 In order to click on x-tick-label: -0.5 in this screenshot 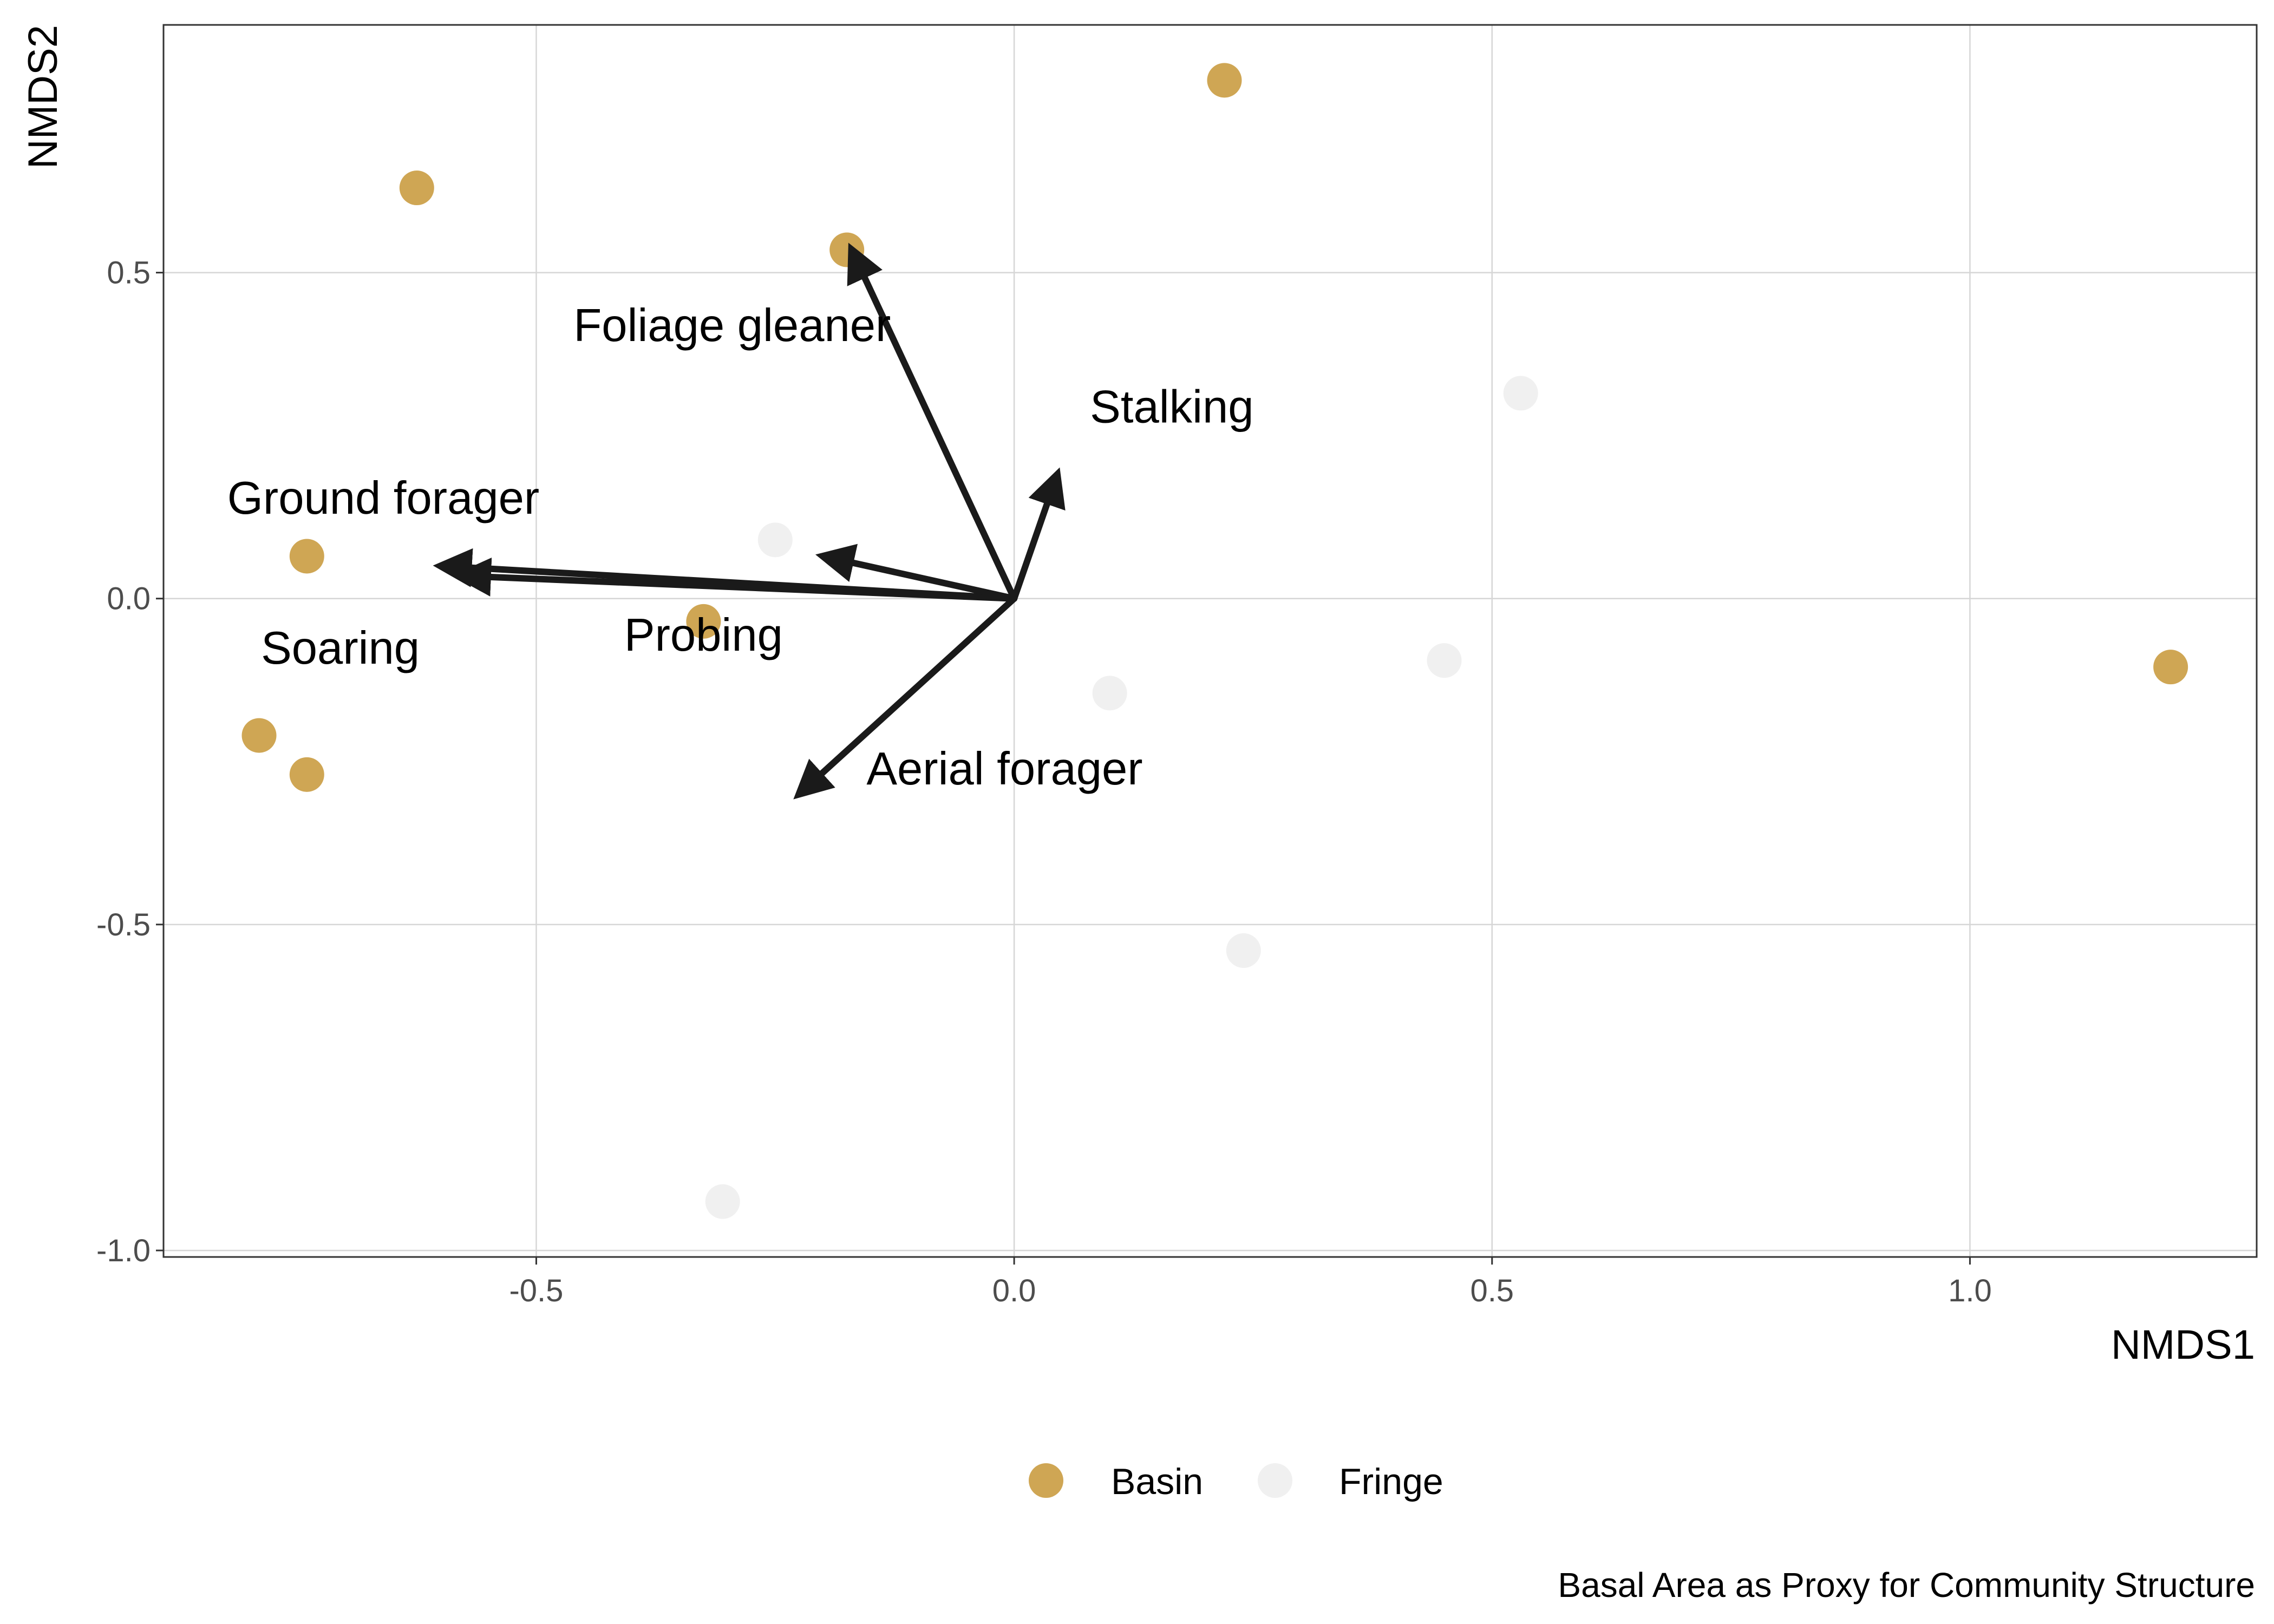, I will do `click(536, 1290)`.